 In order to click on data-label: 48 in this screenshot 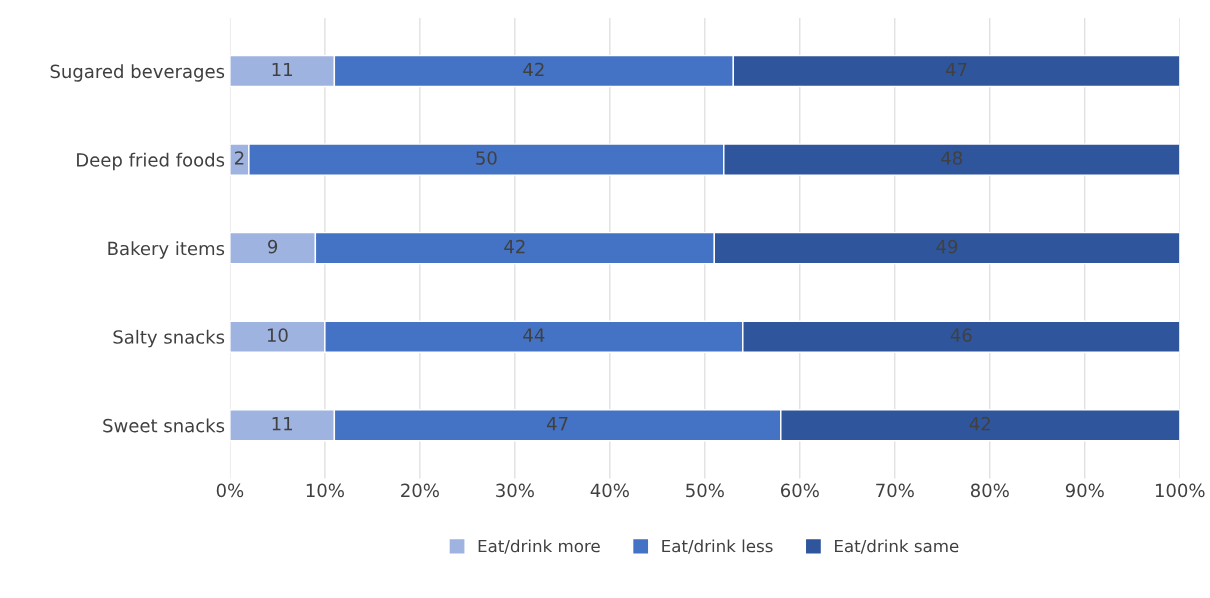, I will do `click(952, 158)`.